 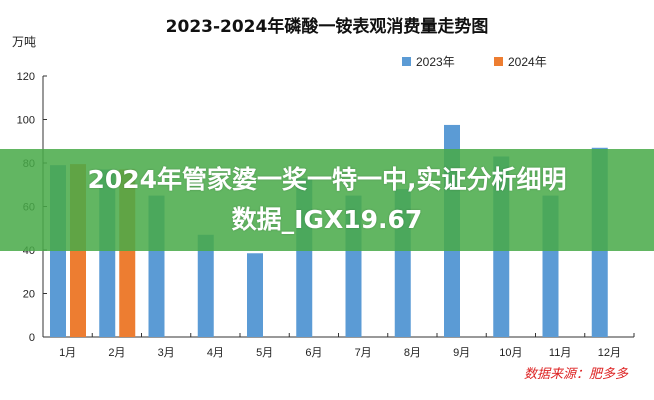 I want to click on y-tick-label: 20, so click(x=29, y=295).